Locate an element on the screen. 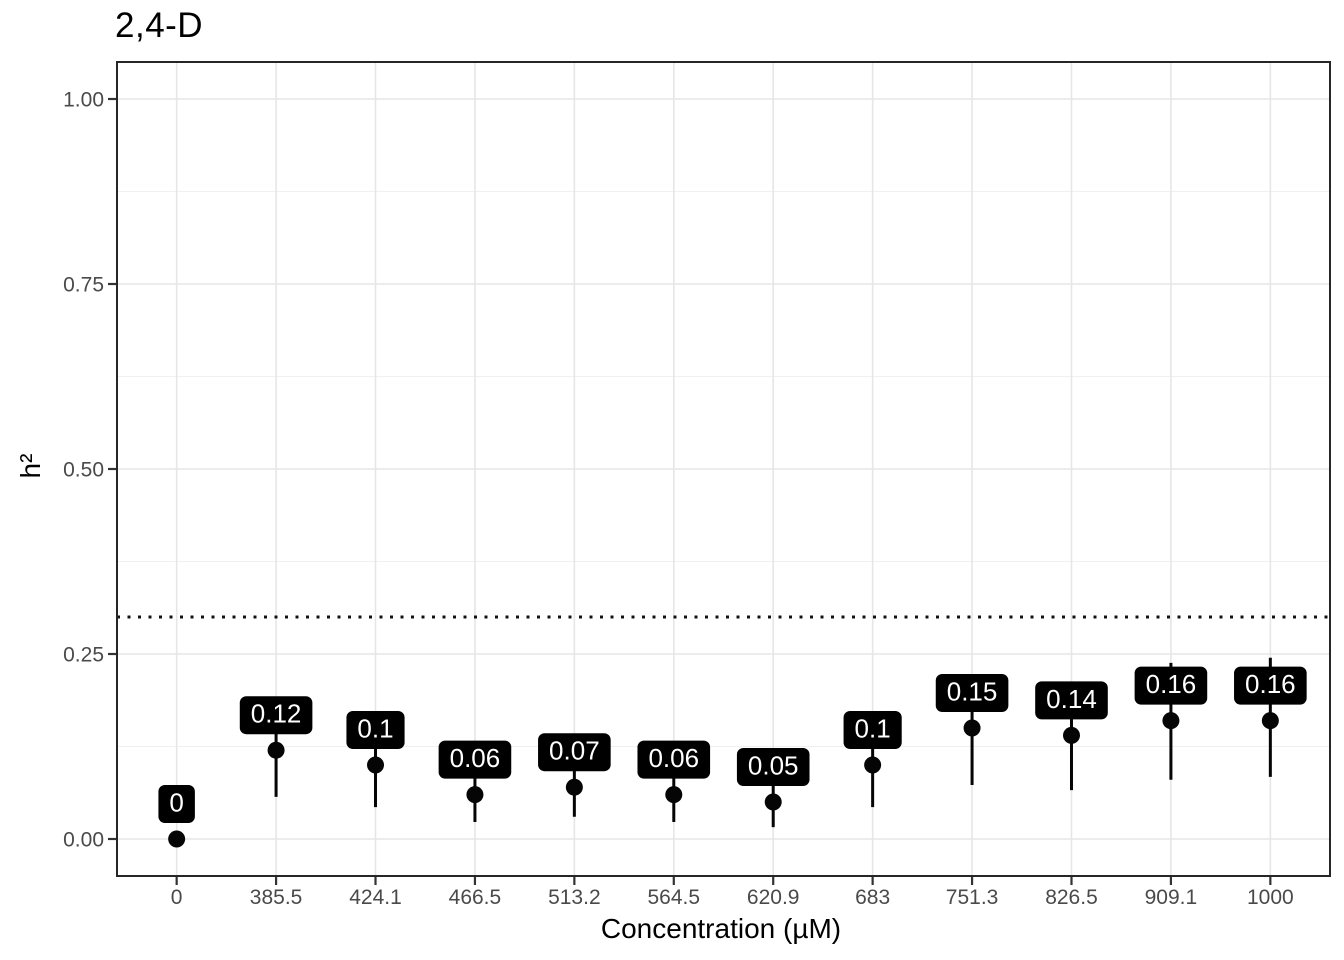  value-label-text: 0.15 is located at coordinates (972, 692).